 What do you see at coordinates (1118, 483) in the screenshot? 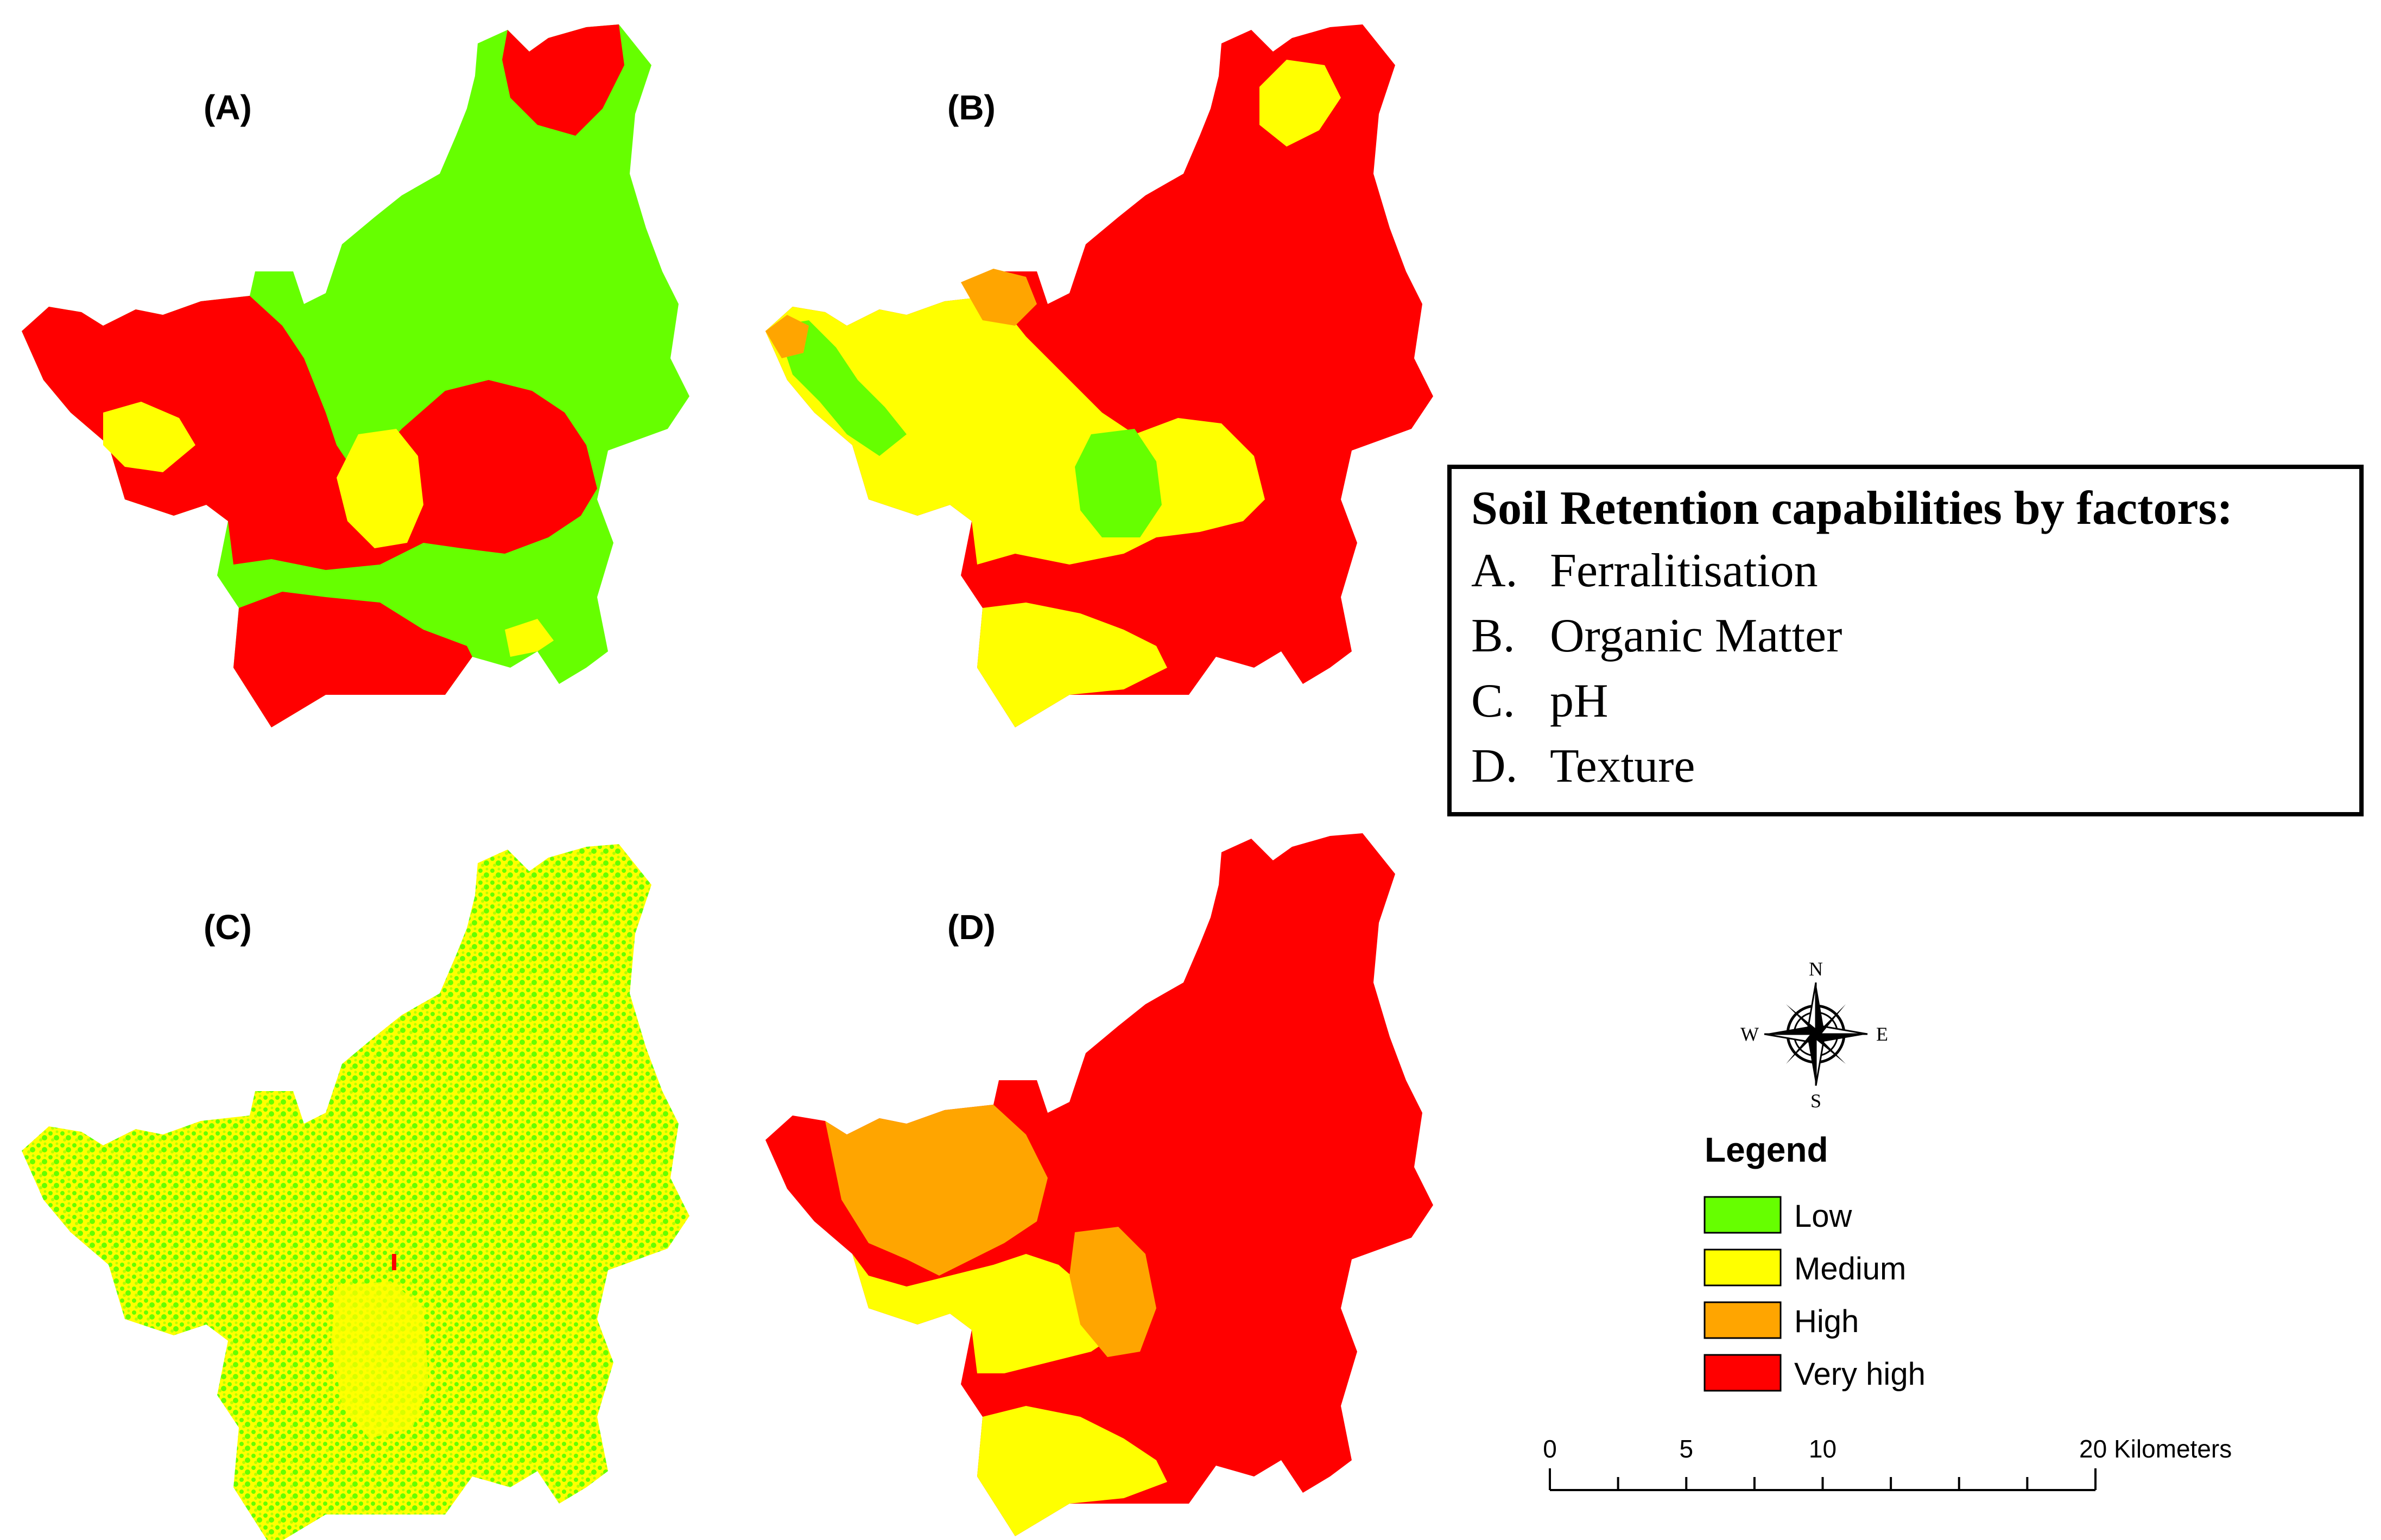
I see `zone-low-center-b` at bounding box center [1118, 483].